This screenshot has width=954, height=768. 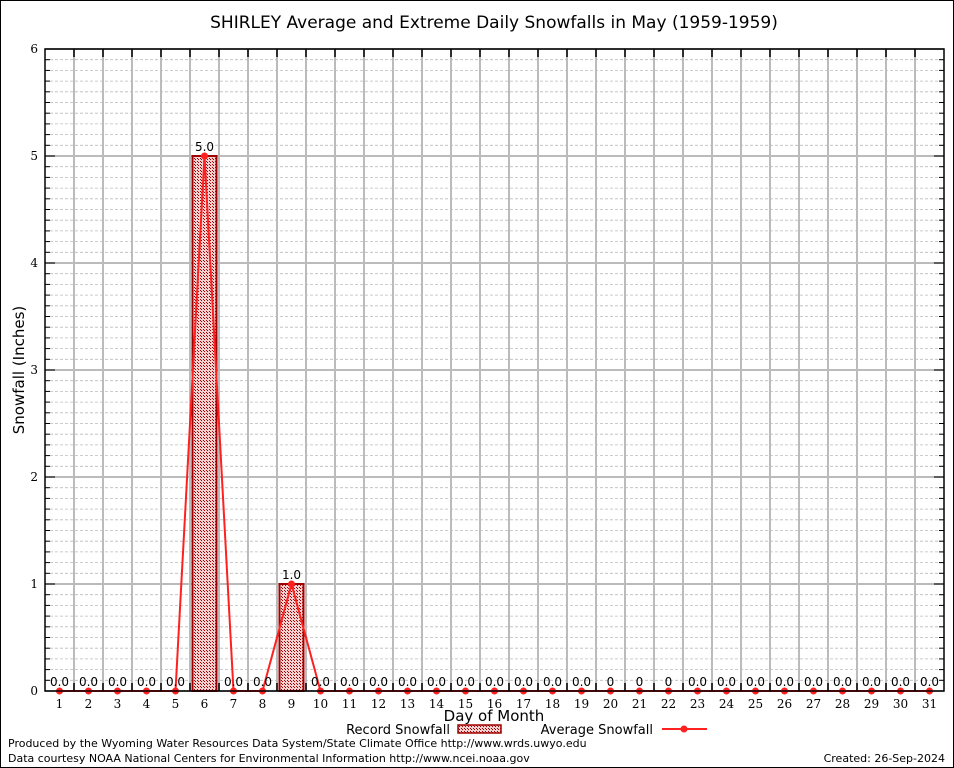 I want to click on data-label-day-15: 0.0, so click(x=465, y=682).